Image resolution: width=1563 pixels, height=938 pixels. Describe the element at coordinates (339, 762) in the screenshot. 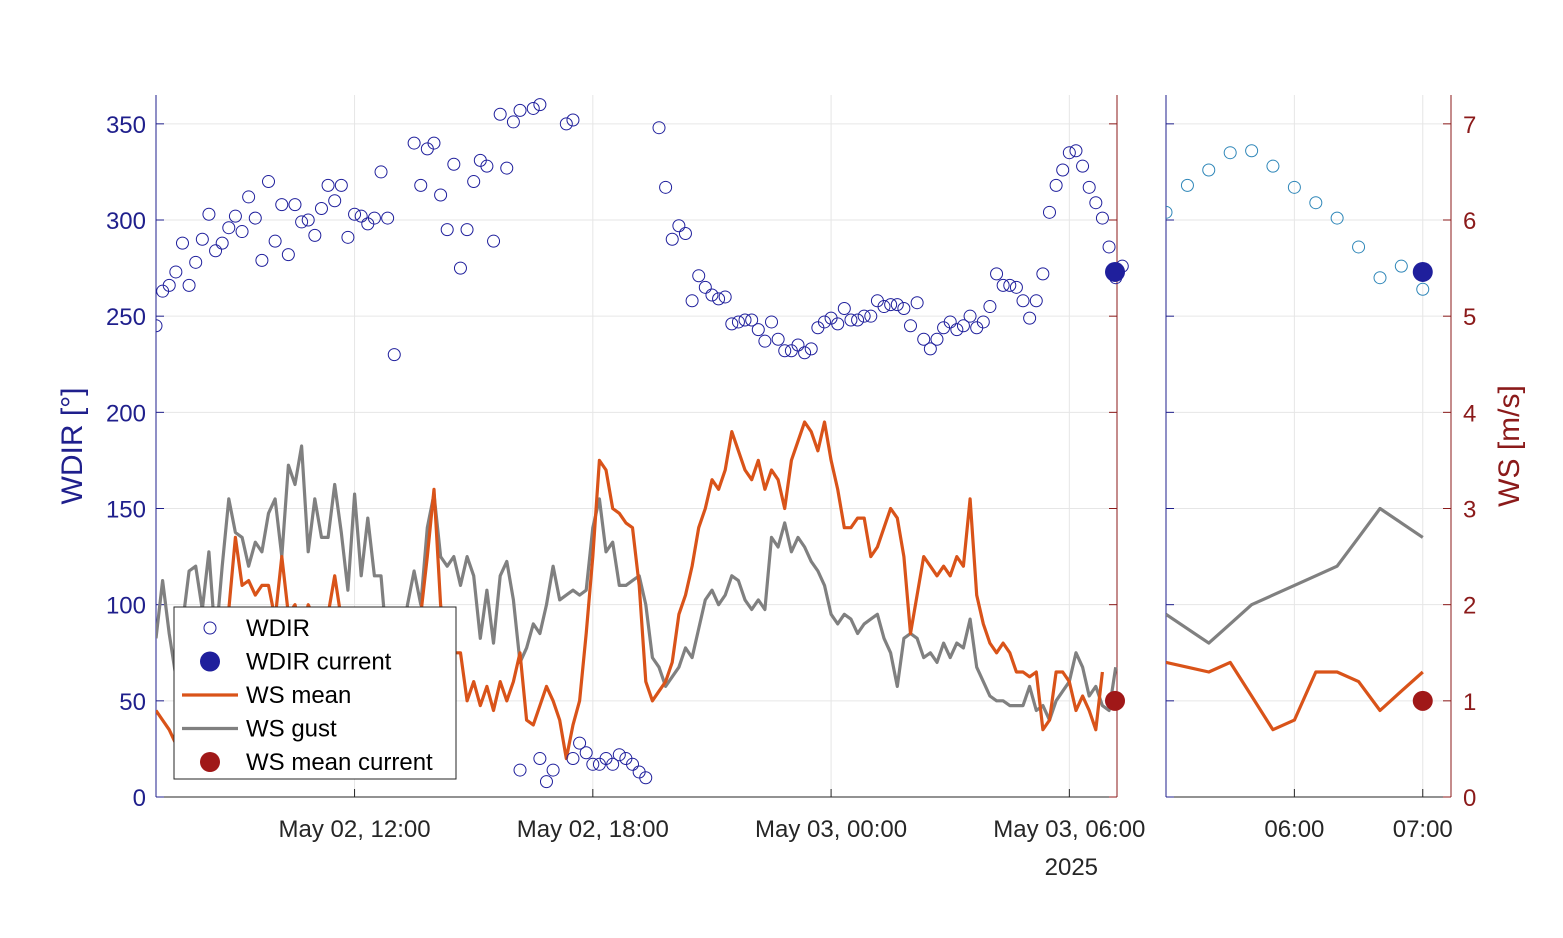

I see `legend-entry-label: WS mean current` at that location.